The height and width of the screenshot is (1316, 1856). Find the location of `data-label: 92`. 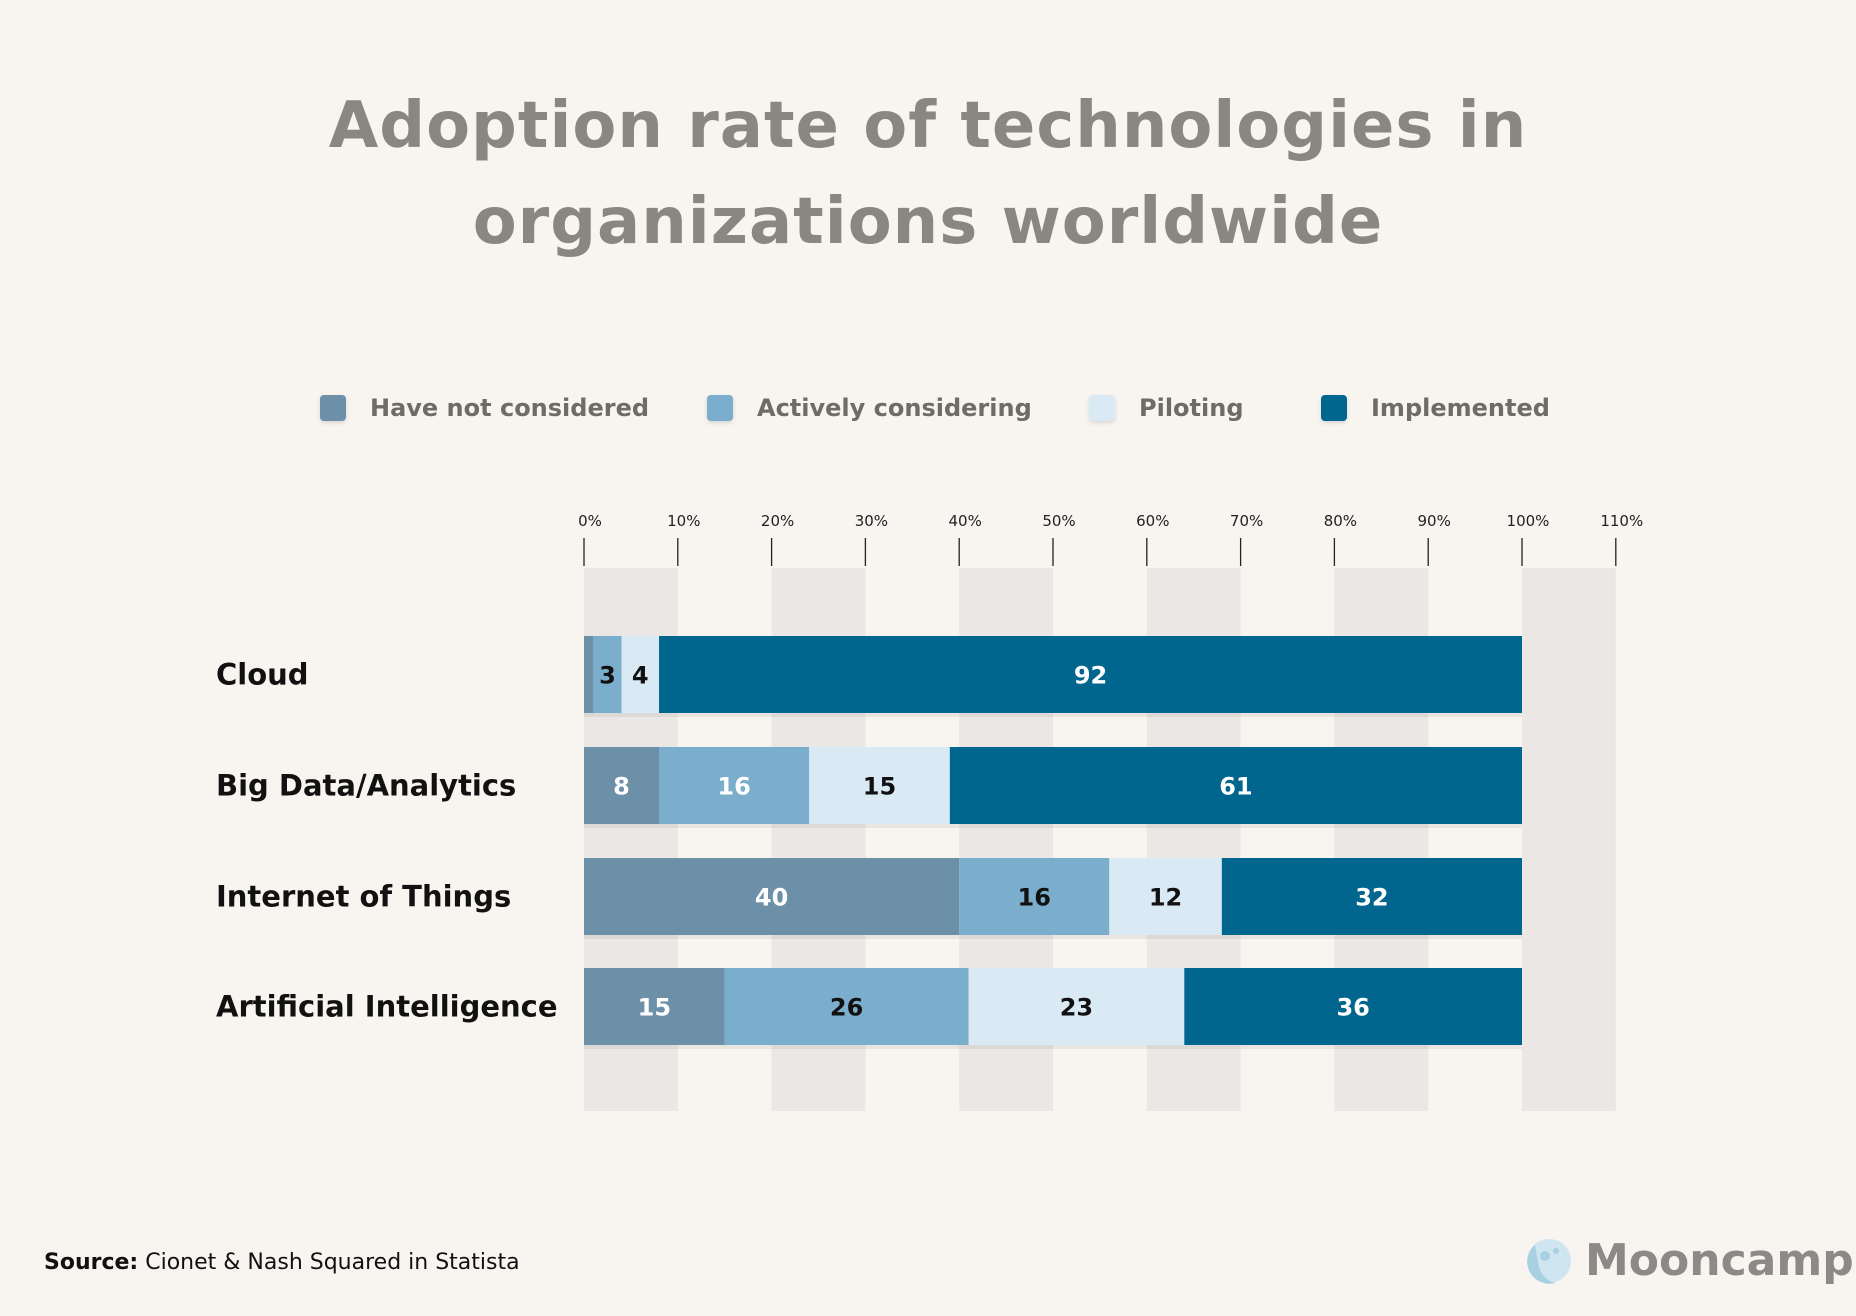

data-label: 92 is located at coordinates (1090, 676).